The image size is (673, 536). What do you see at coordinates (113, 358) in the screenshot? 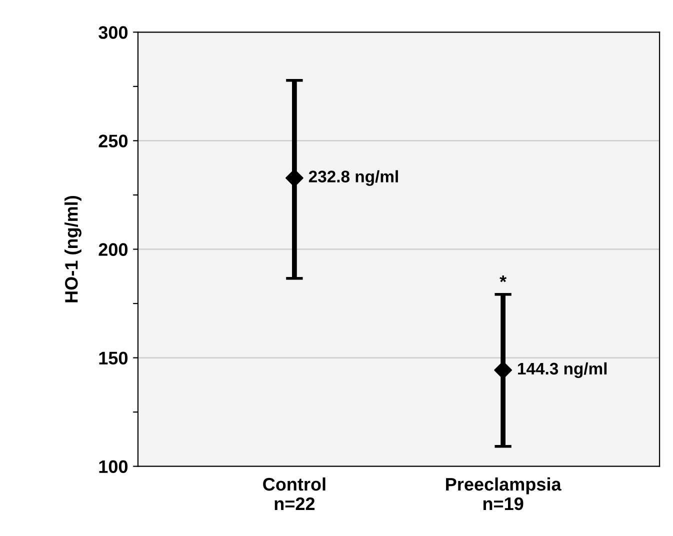
I see `y-tick-label: 150` at bounding box center [113, 358].